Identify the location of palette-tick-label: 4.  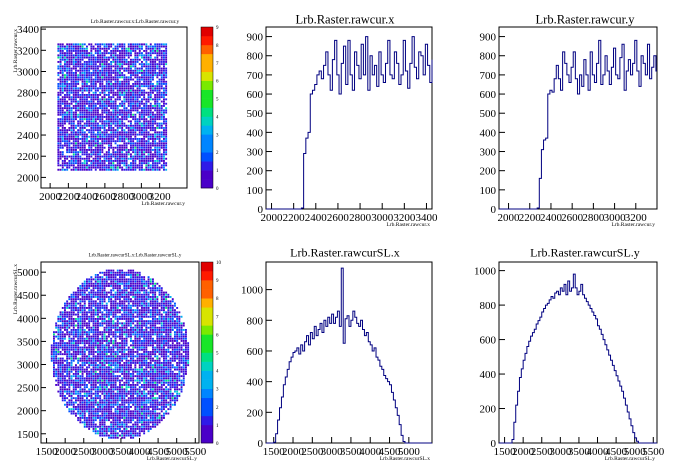
(217, 117).